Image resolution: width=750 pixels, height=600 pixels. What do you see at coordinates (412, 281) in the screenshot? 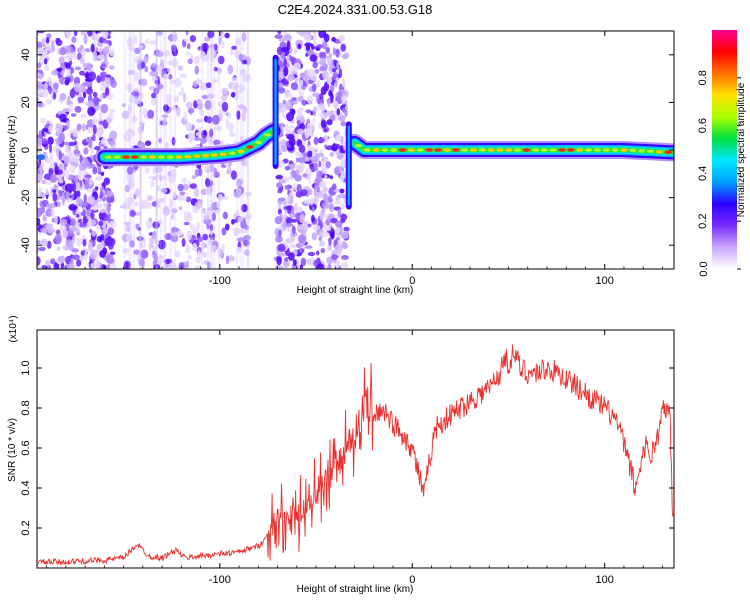
I see `x-tick-label: 0` at bounding box center [412, 281].